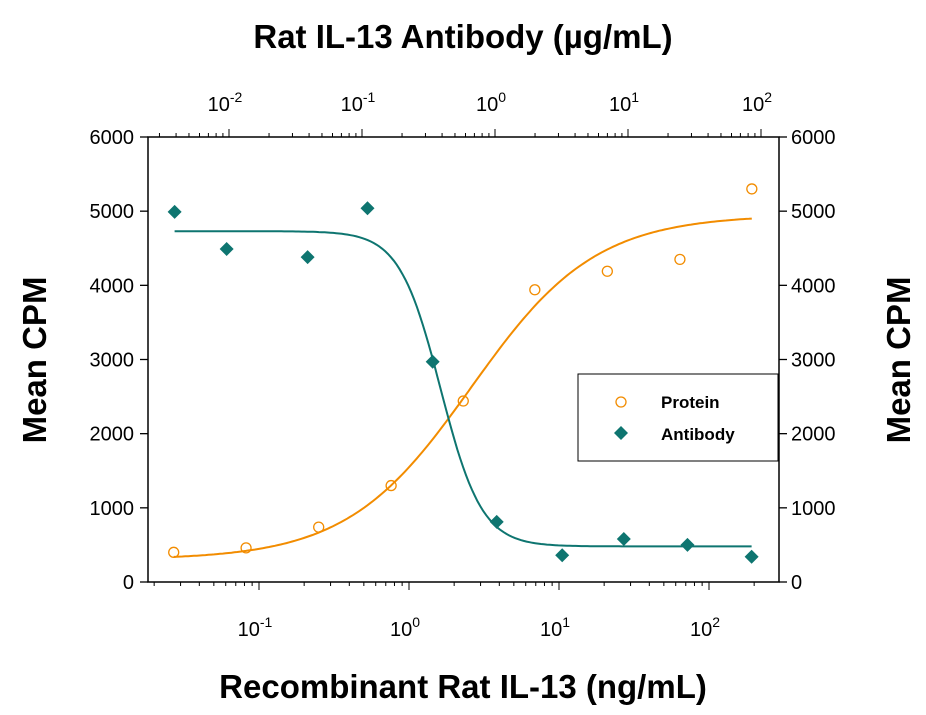 Image resolution: width=926 pixels, height=715 pixels. Describe the element at coordinates (112, 212) in the screenshot. I see `y-tick-label-left: 5000` at that location.